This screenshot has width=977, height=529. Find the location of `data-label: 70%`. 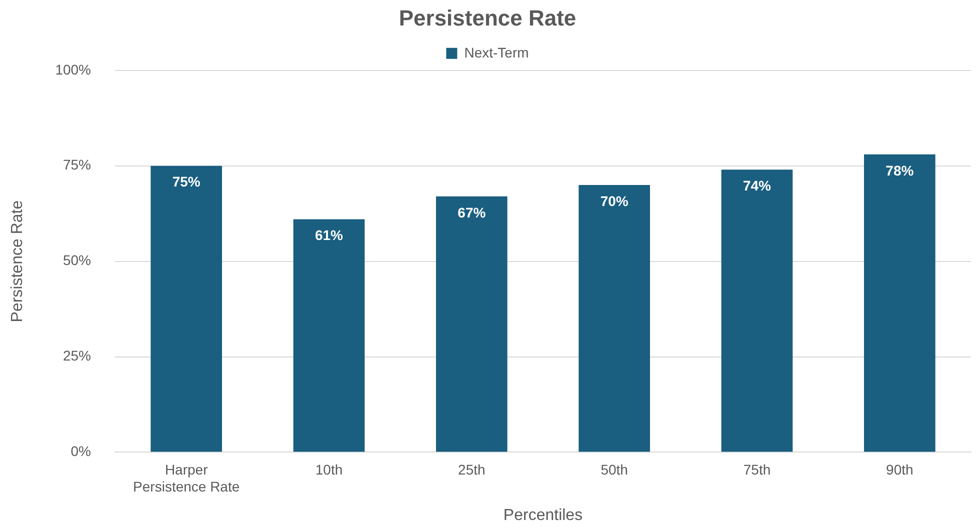

data-label: 70% is located at coordinates (614, 200).